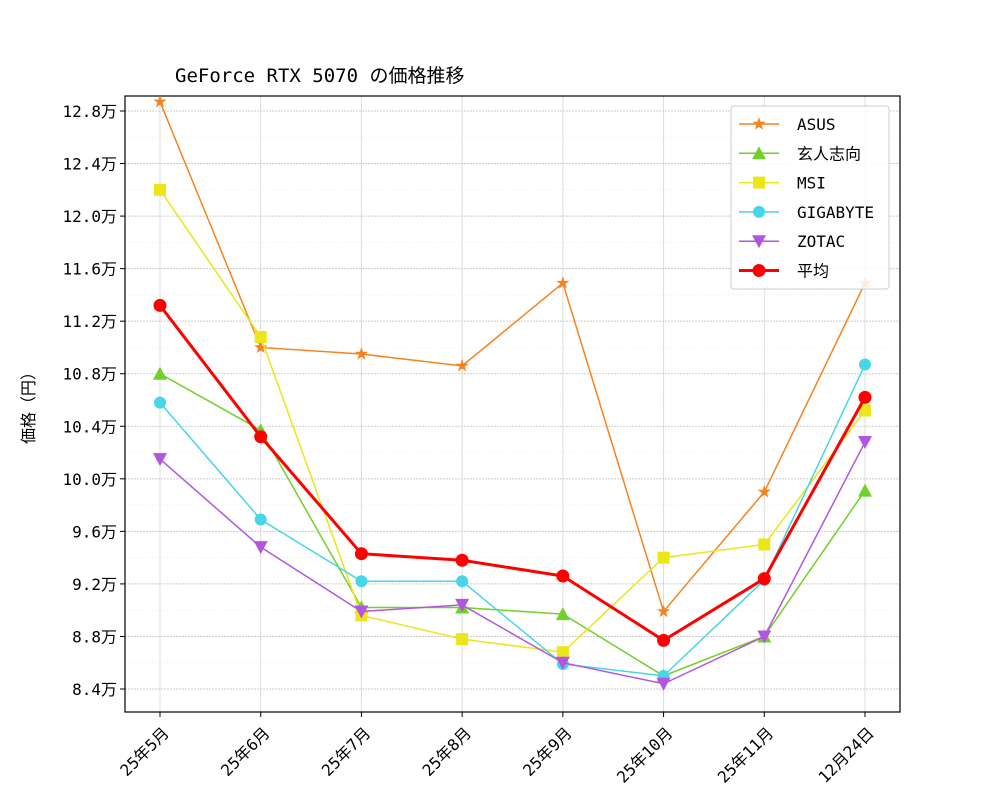  I want to click on y-tick-label: 11.2万, so click(89, 321).